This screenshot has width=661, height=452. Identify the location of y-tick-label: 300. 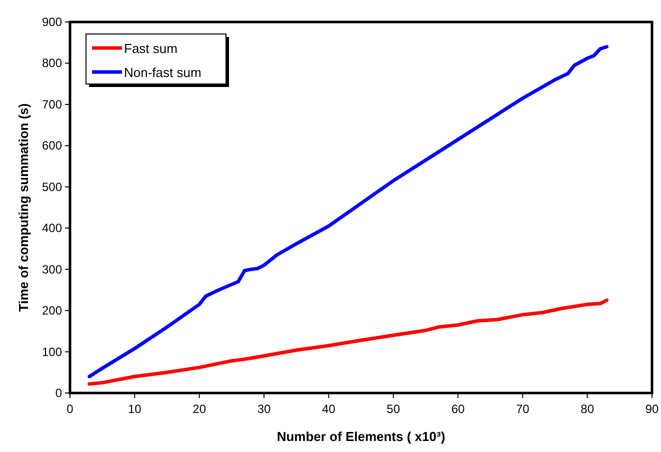
(52, 269).